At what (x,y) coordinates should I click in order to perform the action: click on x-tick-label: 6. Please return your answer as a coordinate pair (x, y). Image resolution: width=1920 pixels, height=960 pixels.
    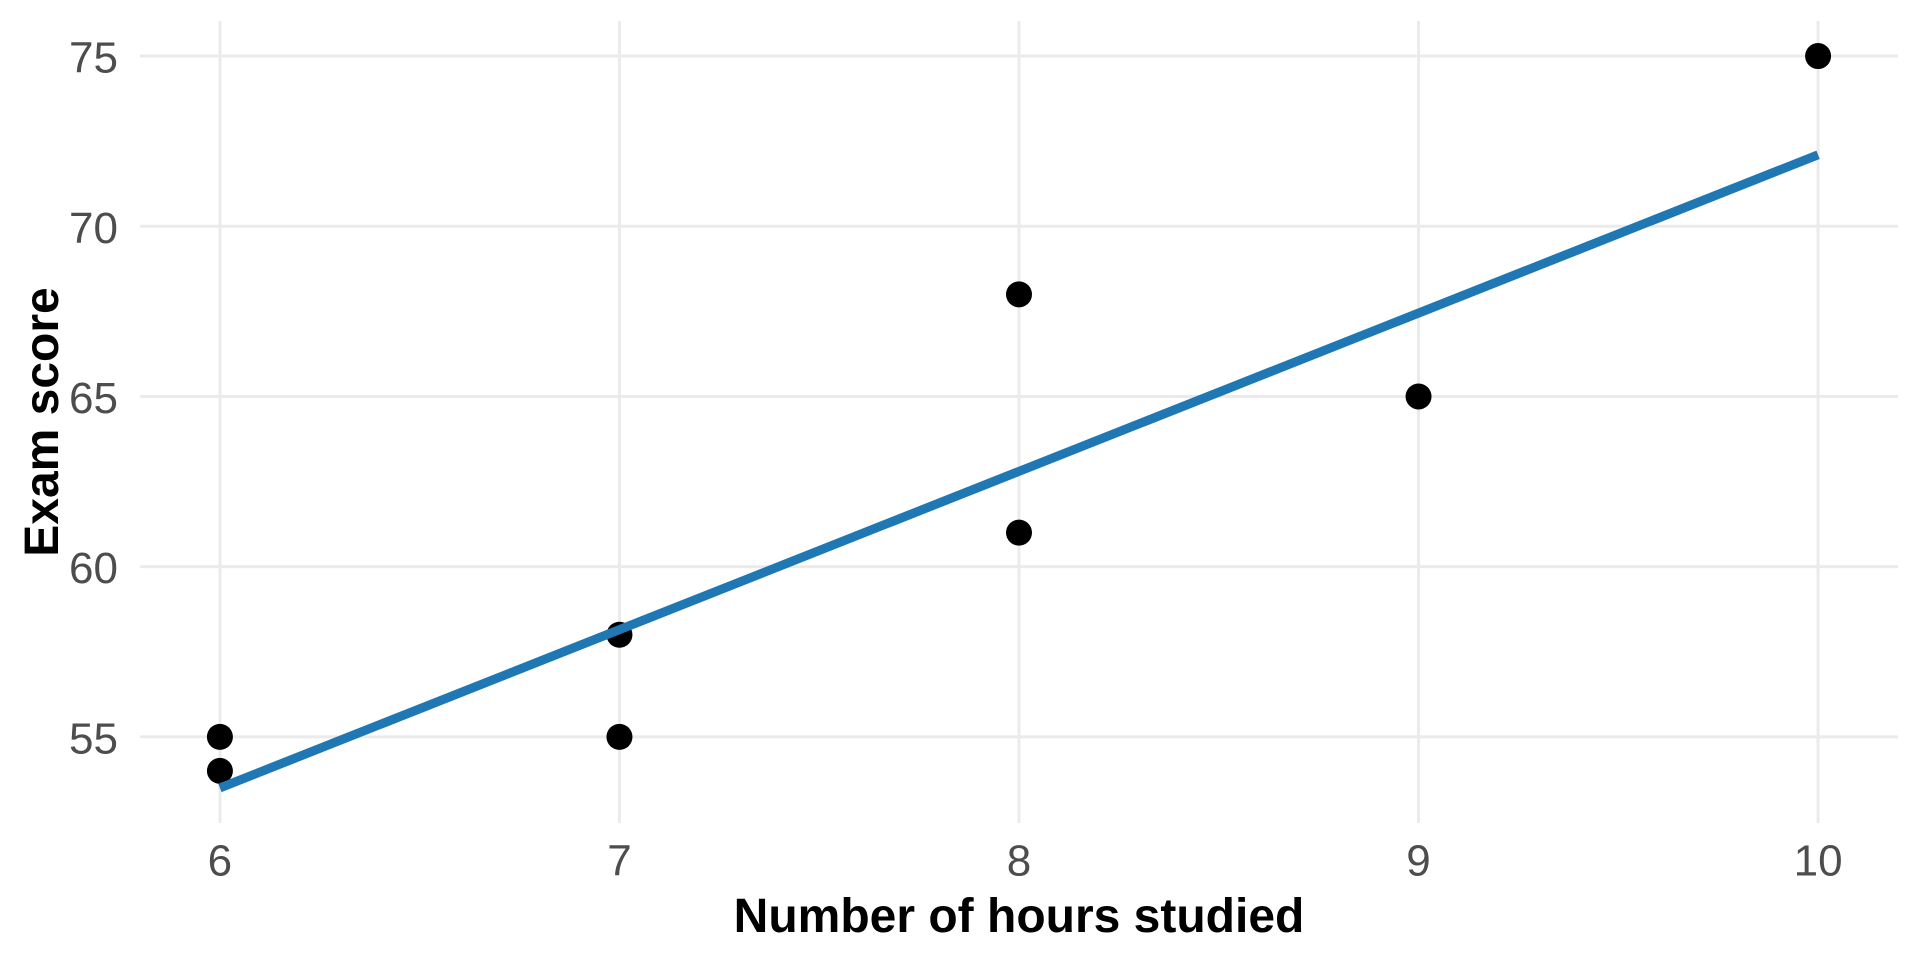
    Looking at the image, I should click on (220, 861).